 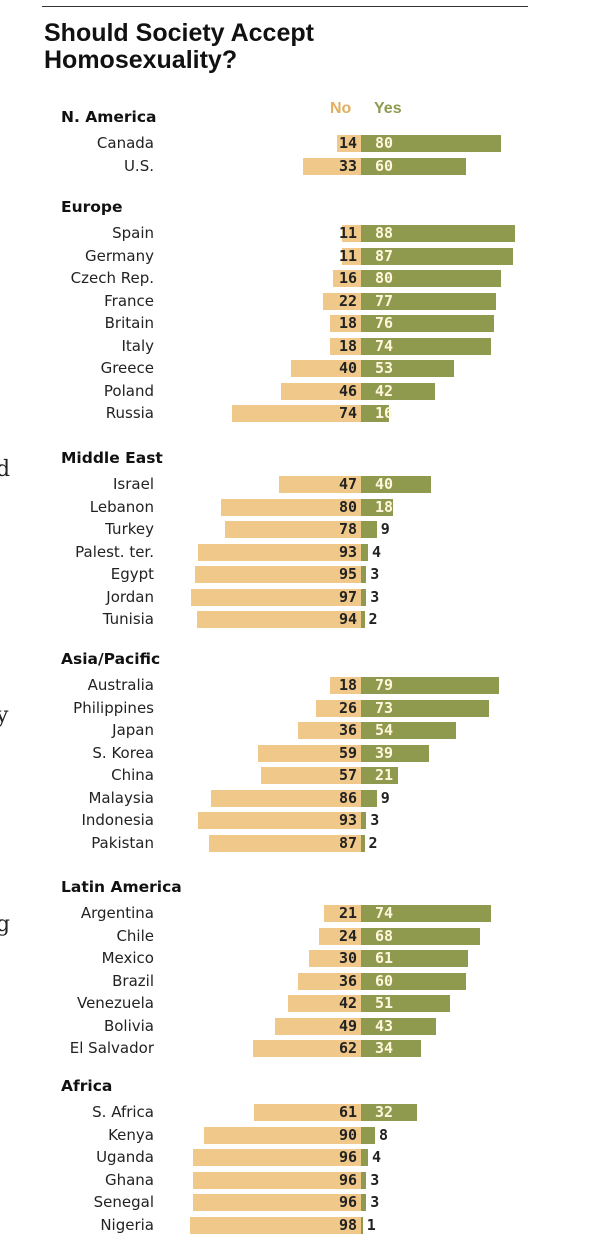 I want to click on country-label: Israel, so click(x=133, y=484).